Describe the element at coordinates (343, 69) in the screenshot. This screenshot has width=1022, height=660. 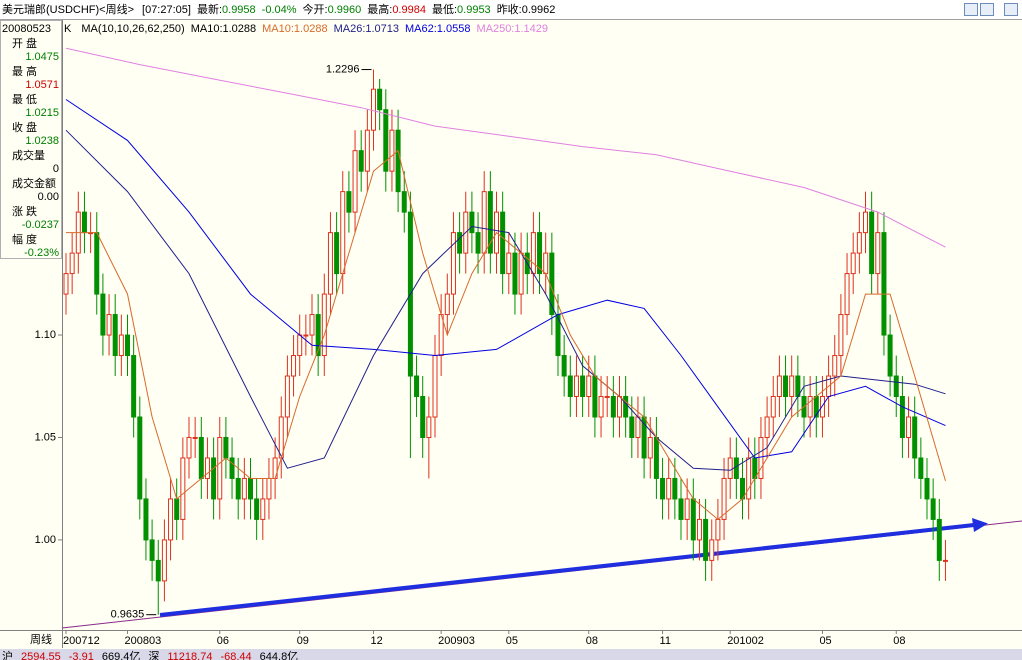
I see `max-label: 1.2296` at that location.